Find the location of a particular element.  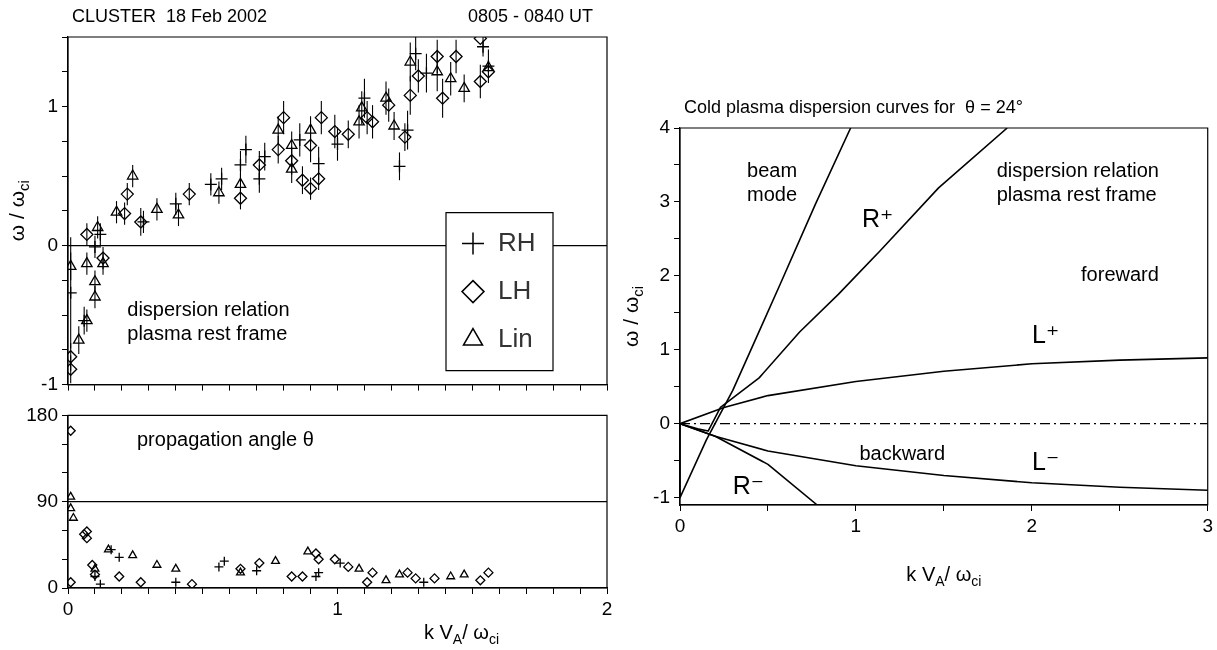

chart-title: CLUSTER 18 Feb 2002 is located at coordinates (170, 15).